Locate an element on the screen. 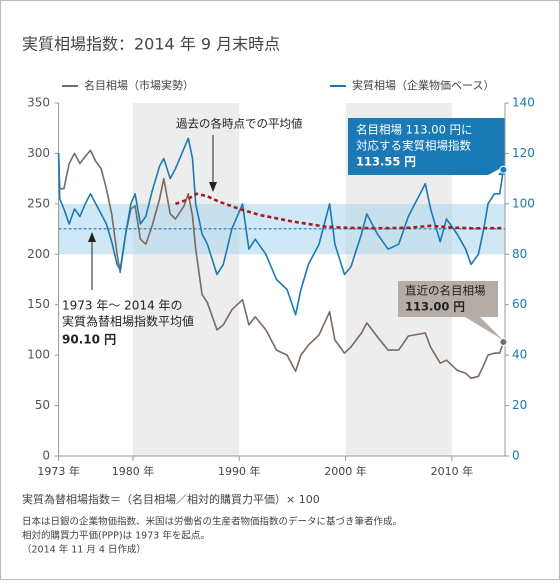  callout-text: 対応する実質相場指数 is located at coordinates (413, 146).